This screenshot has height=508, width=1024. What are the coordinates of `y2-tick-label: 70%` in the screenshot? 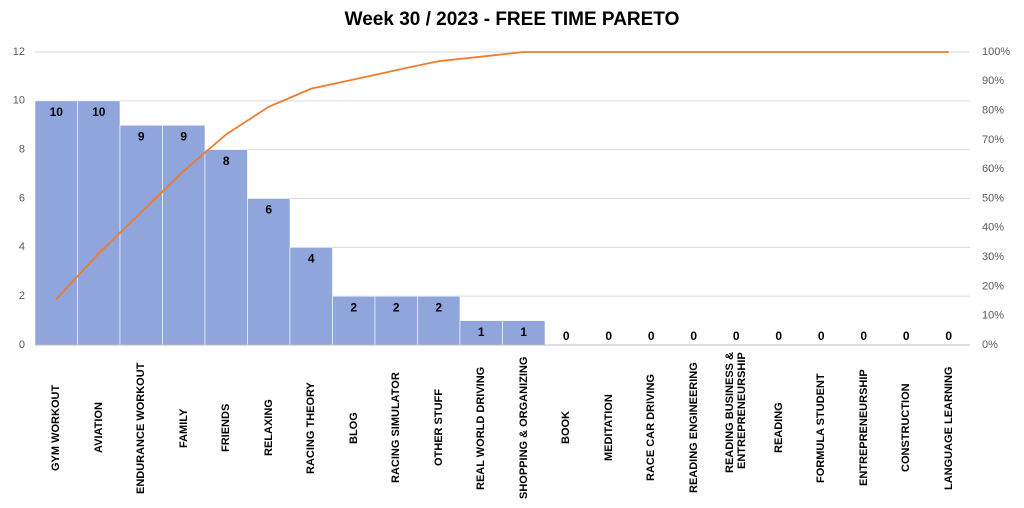 It's located at (993, 140).